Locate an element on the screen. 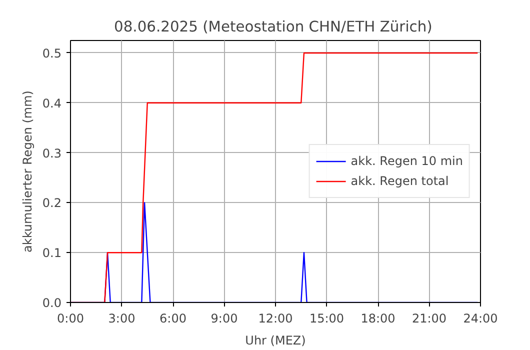 Image resolution: width=530 pixels, height=350 pixels. y-tick-label: 0.1 is located at coordinates (52, 253).